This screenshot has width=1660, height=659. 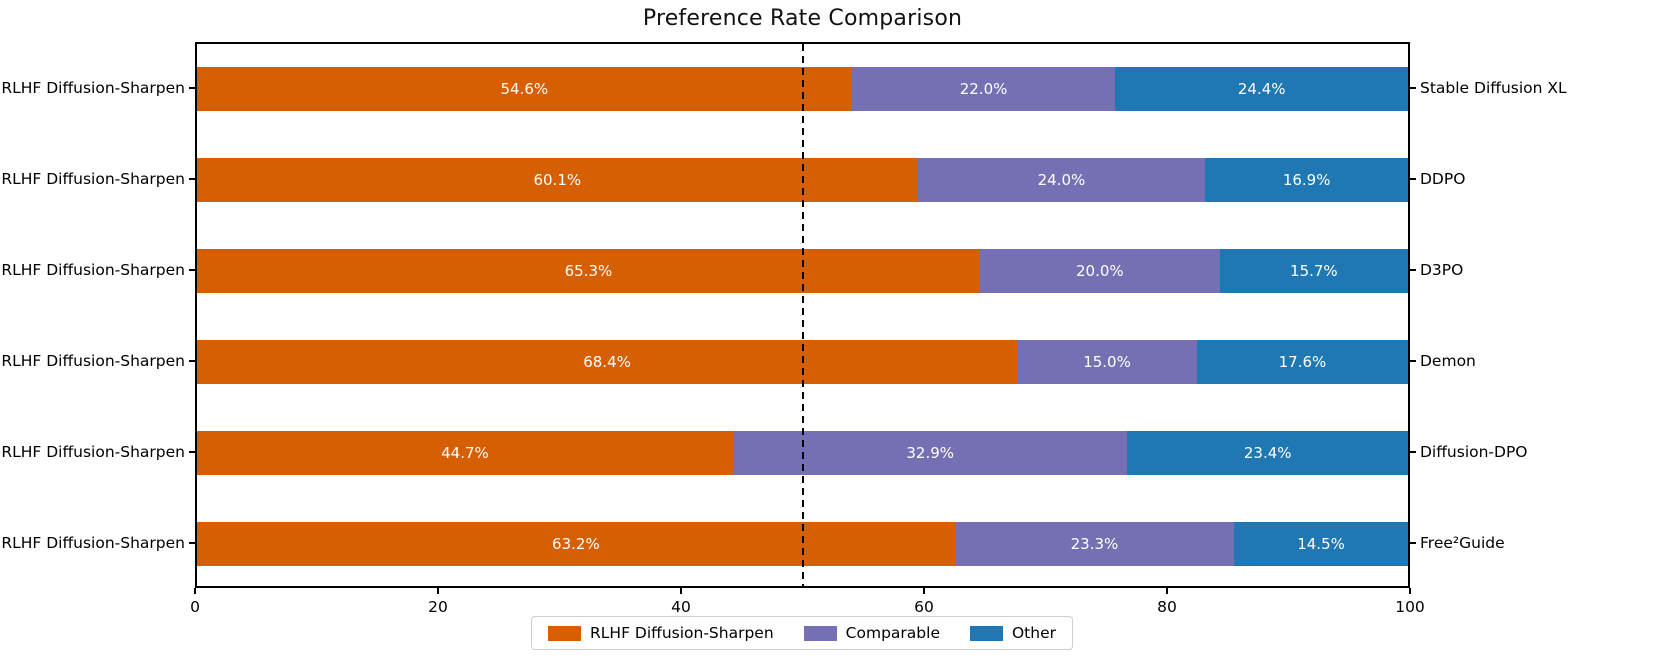 I want to click on bar-value-label: 60.1%, so click(x=557, y=180).